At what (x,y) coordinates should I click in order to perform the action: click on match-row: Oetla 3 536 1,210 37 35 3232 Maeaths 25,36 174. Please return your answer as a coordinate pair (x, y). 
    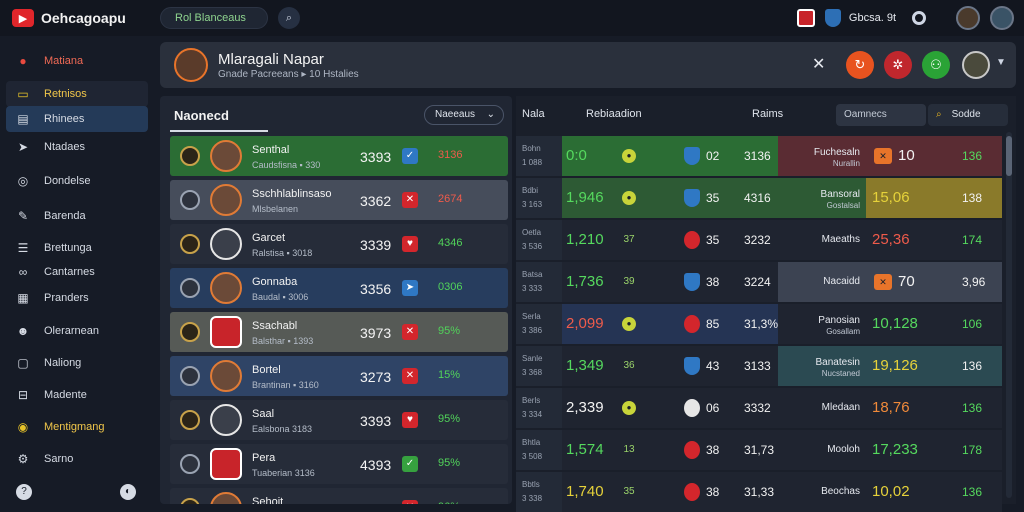
    Looking at the image, I should click on (759, 240).